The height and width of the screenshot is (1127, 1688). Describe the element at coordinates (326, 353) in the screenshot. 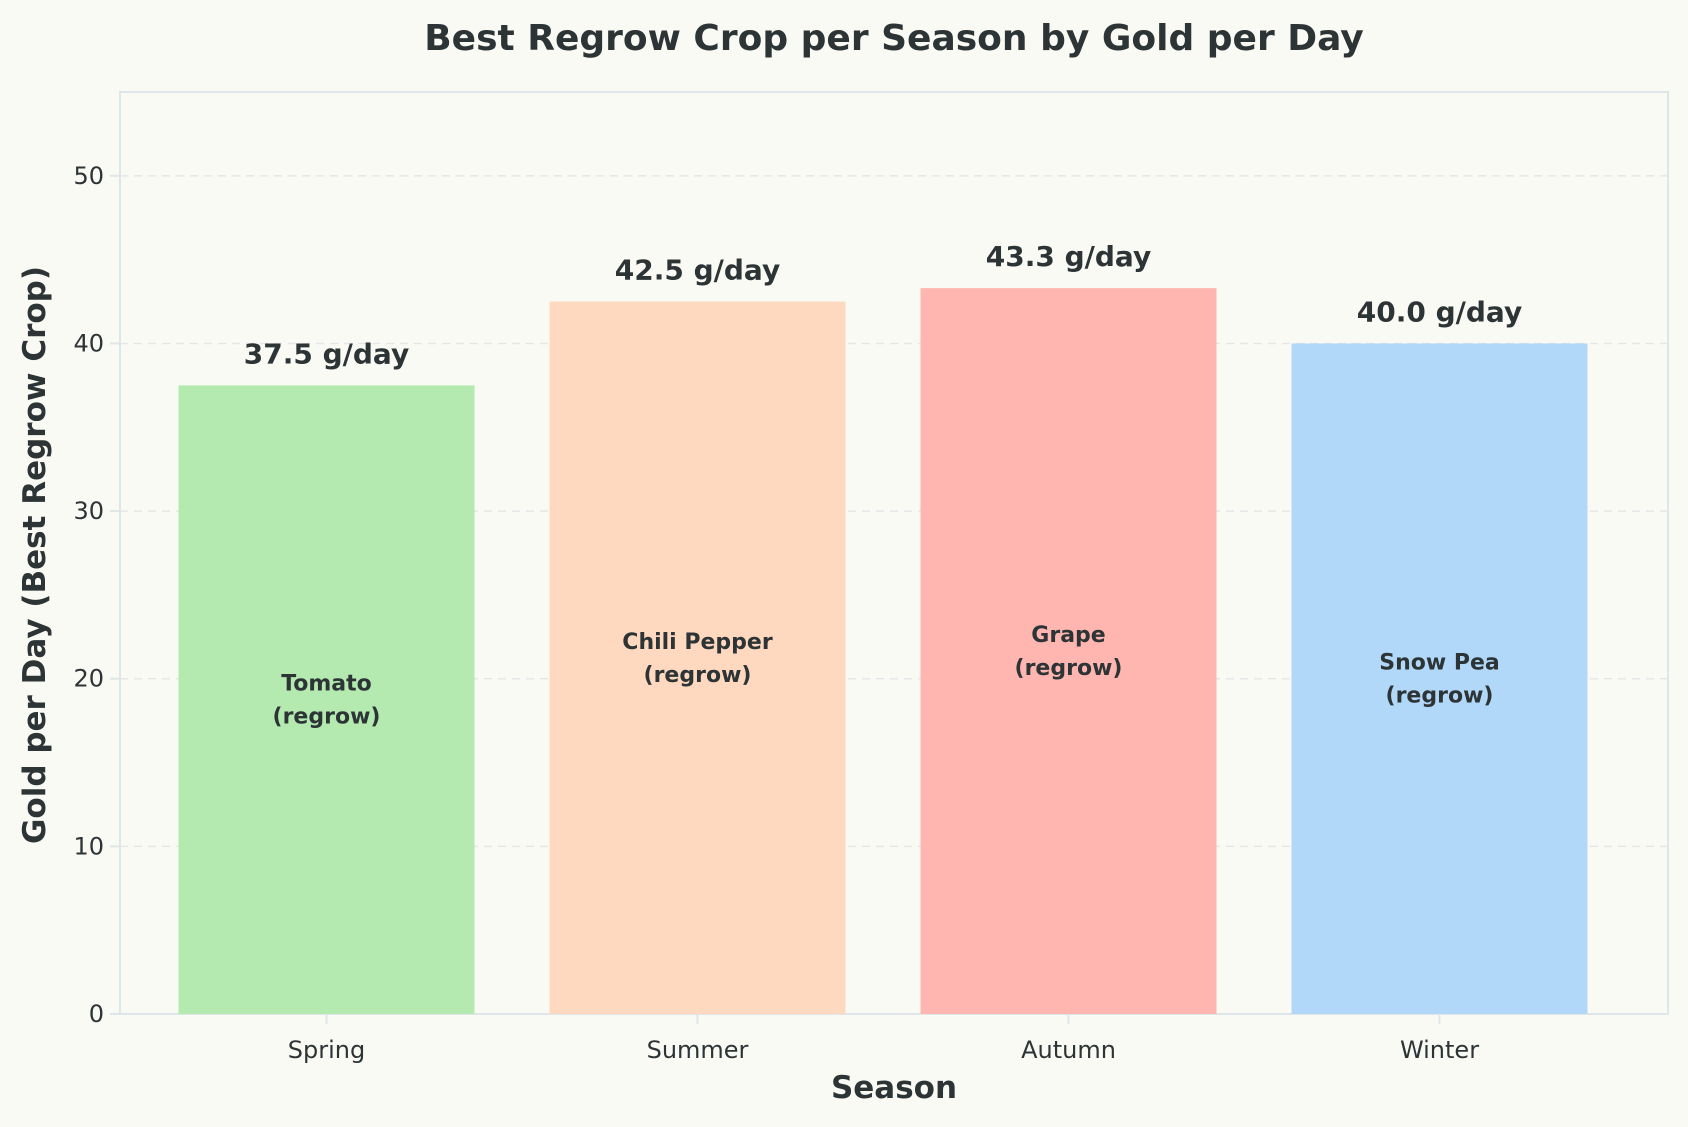

I see `value-label: 37.5 g/day` at that location.